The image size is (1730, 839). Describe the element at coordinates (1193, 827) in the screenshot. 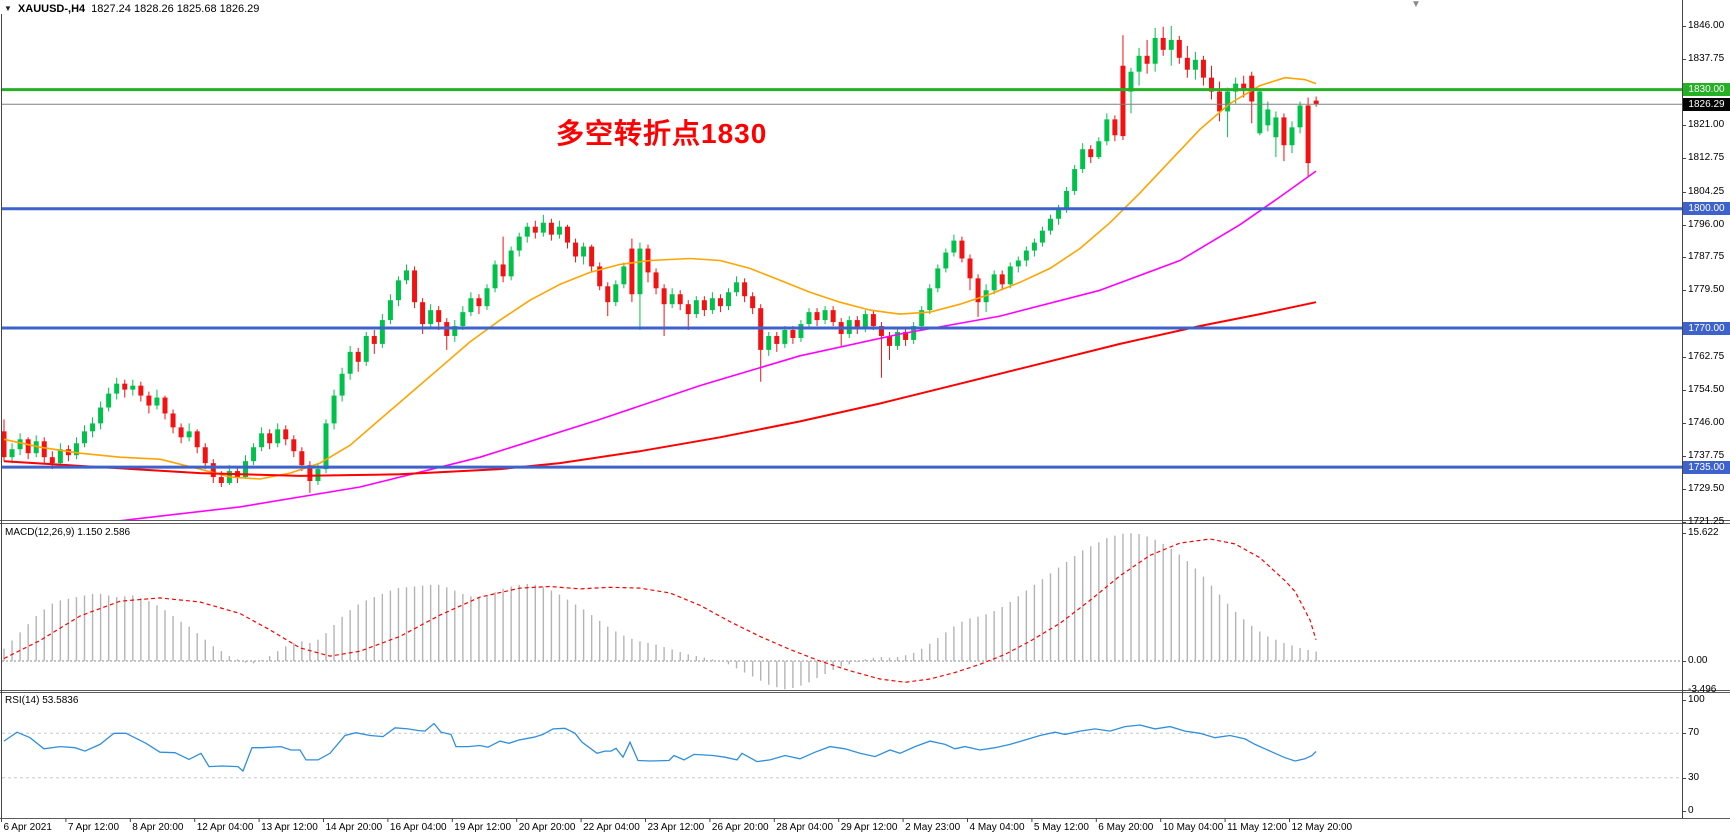

I see `time-tick-label: 10 May 04:00` at that location.